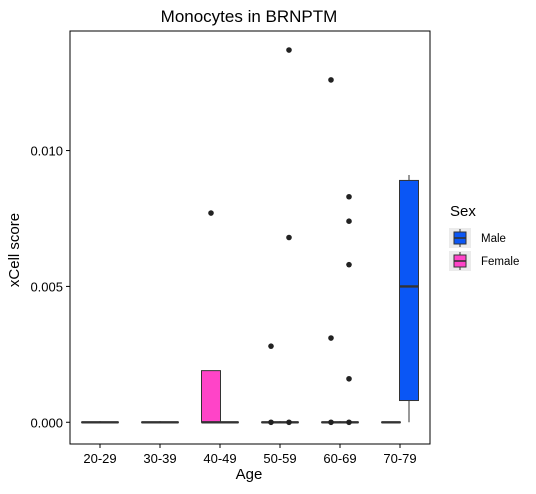 Image resolution: width=536 pixels, height=494 pixels. I want to click on legend-label-male: Male, so click(493, 239).